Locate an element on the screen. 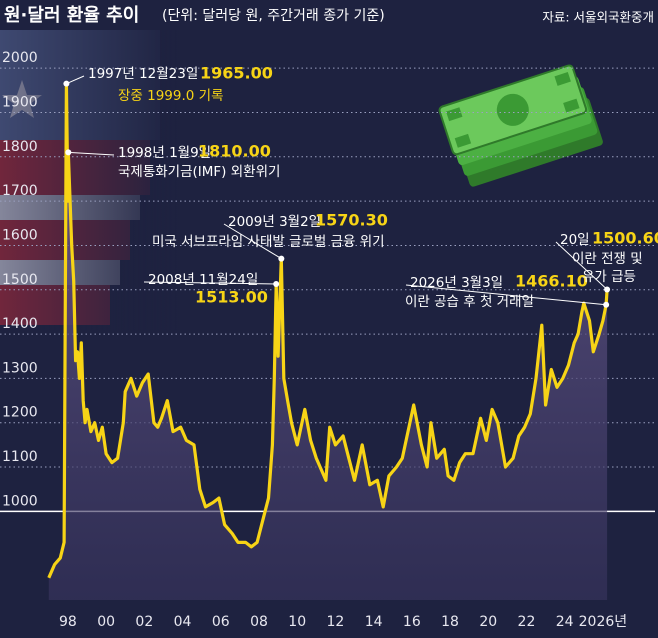 The width and height of the screenshot is (658, 638). x-tick-label: 14 is located at coordinates (374, 622).